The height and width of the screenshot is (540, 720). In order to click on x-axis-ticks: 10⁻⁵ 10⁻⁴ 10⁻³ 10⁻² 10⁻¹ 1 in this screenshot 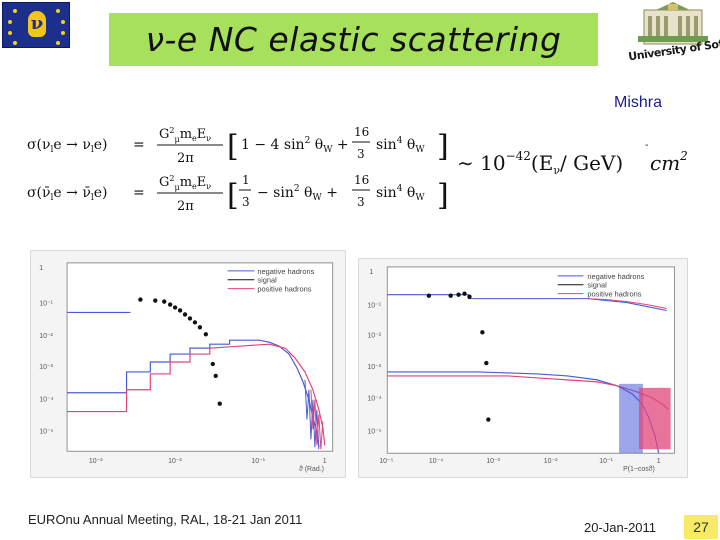, I will do `click(519, 461)`.